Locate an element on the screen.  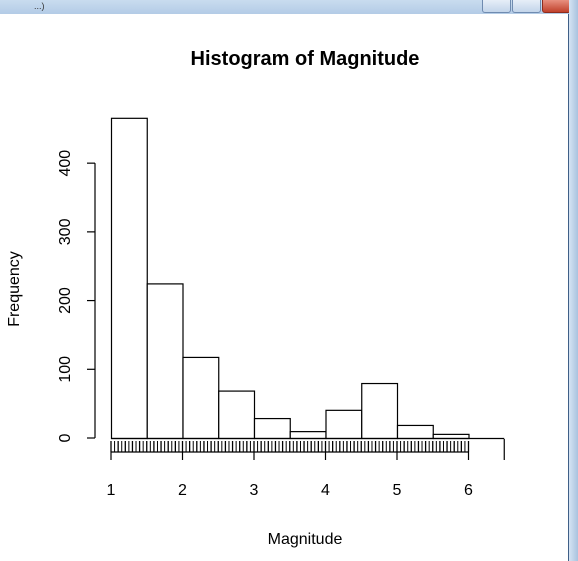
y-tick-label: 200 is located at coordinates (65, 300).